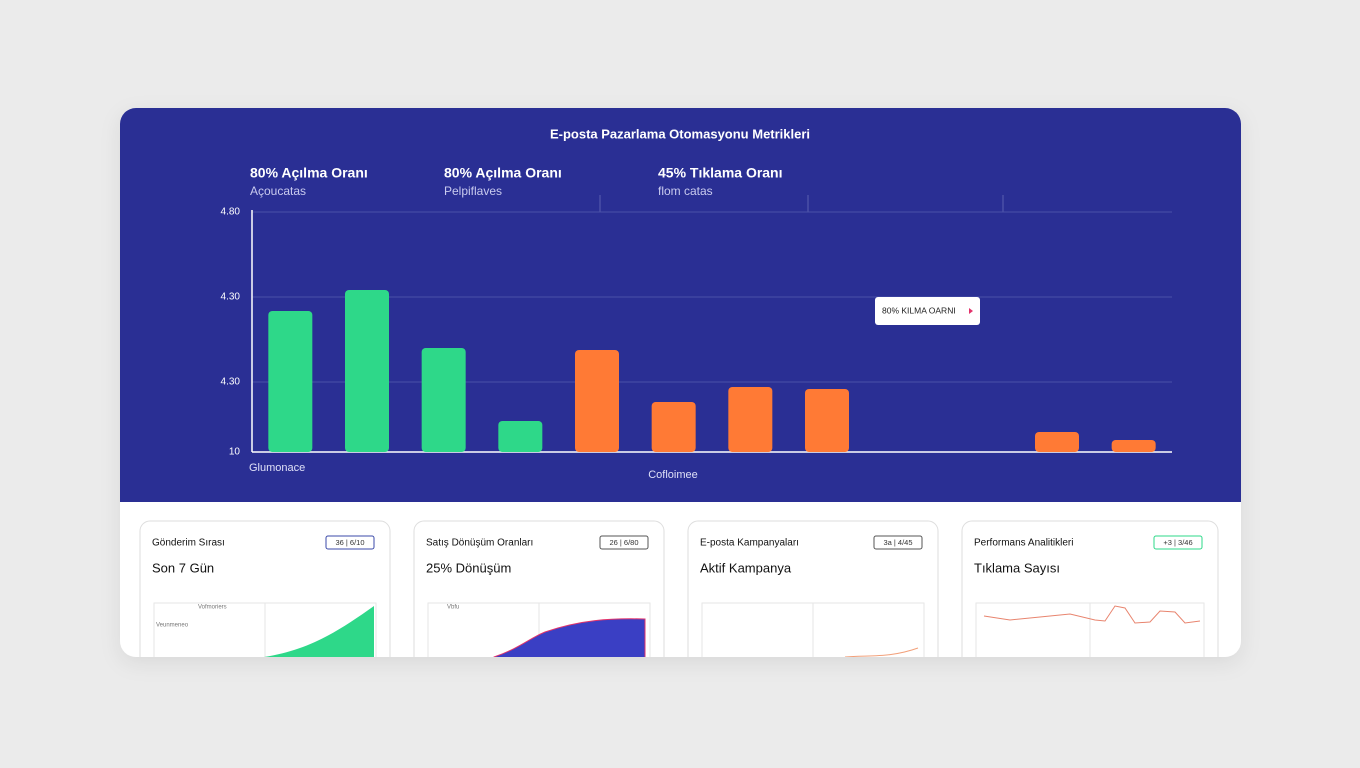 The image size is (1360, 768). Describe the element at coordinates (746, 567) in the screenshot. I see `card-headline: Aktif Kampanya` at that location.